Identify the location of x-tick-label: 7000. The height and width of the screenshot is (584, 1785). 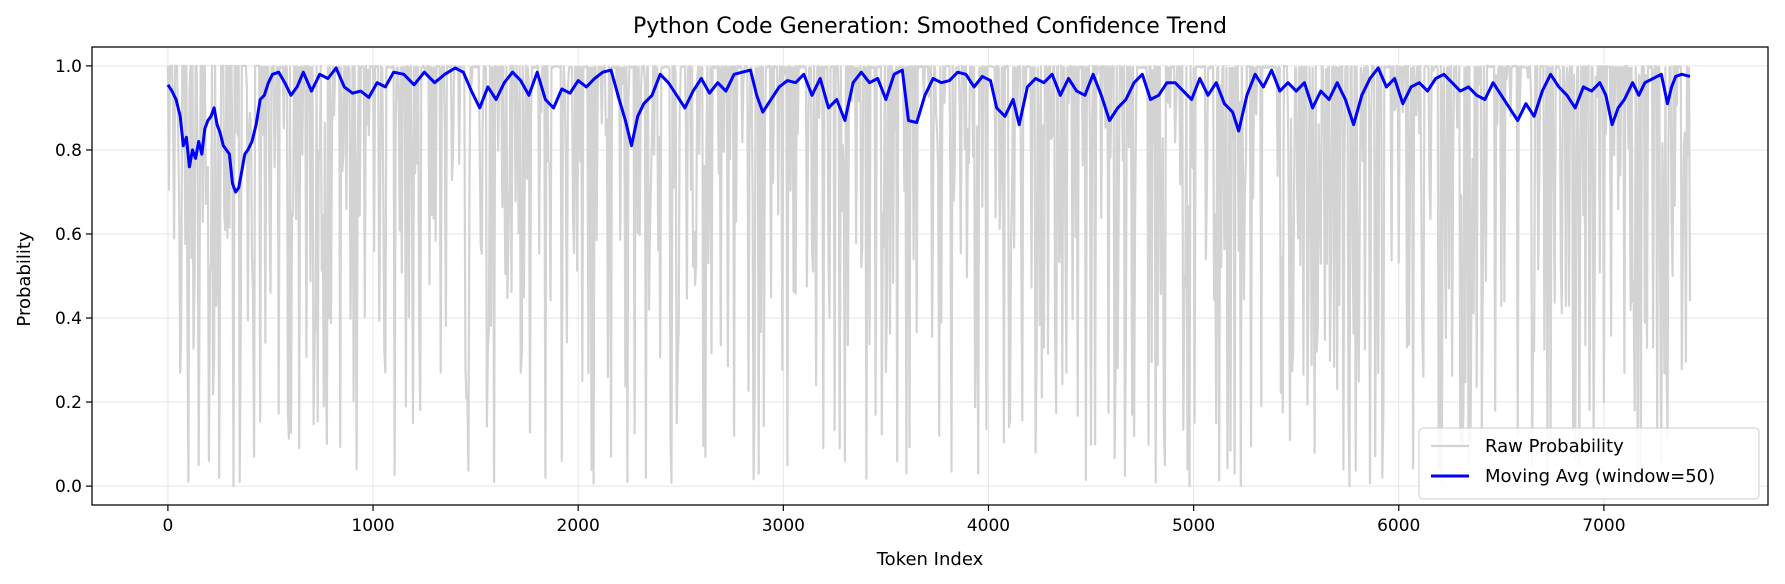
(1603, 526).